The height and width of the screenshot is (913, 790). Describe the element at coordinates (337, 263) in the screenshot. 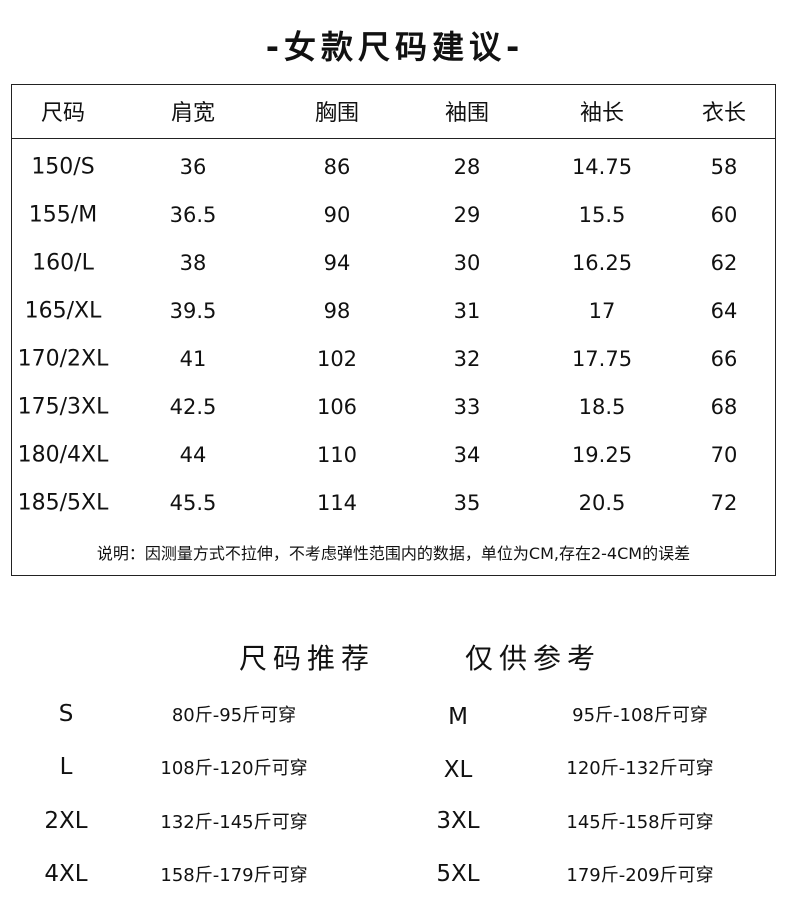

I see `value-cell: 94` at that location.